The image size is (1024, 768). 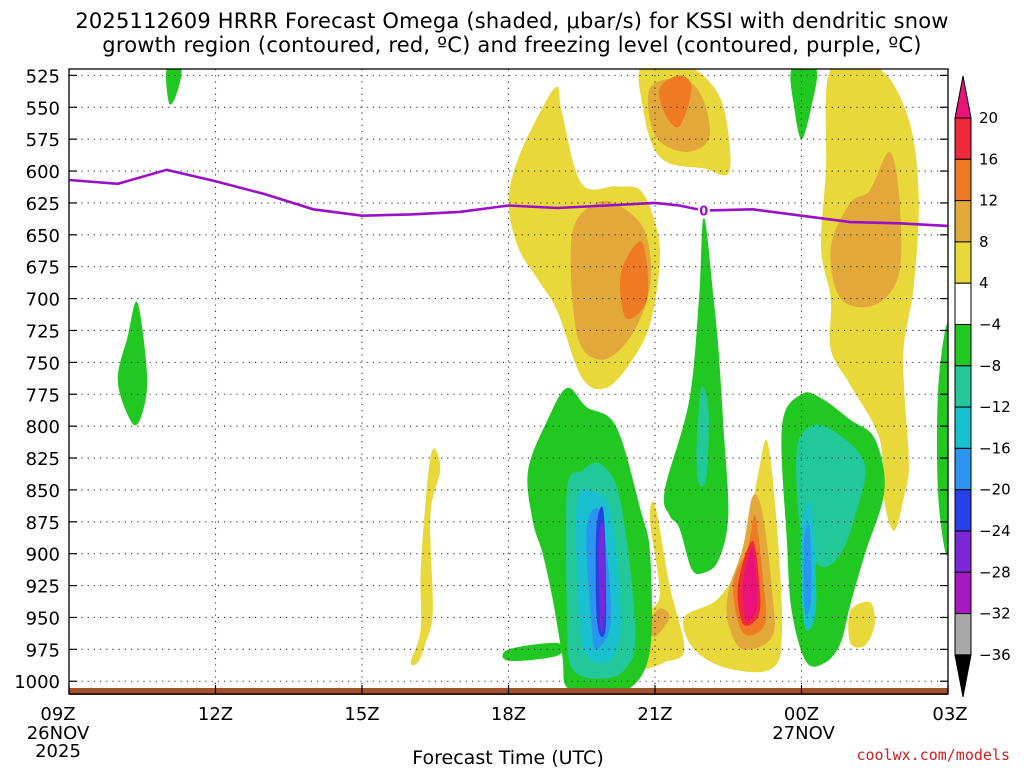 What do you see at coordinates (43, 427) in the screenshot?
I see `y-tick-label-800: 800` at bounding box center [43, 427].